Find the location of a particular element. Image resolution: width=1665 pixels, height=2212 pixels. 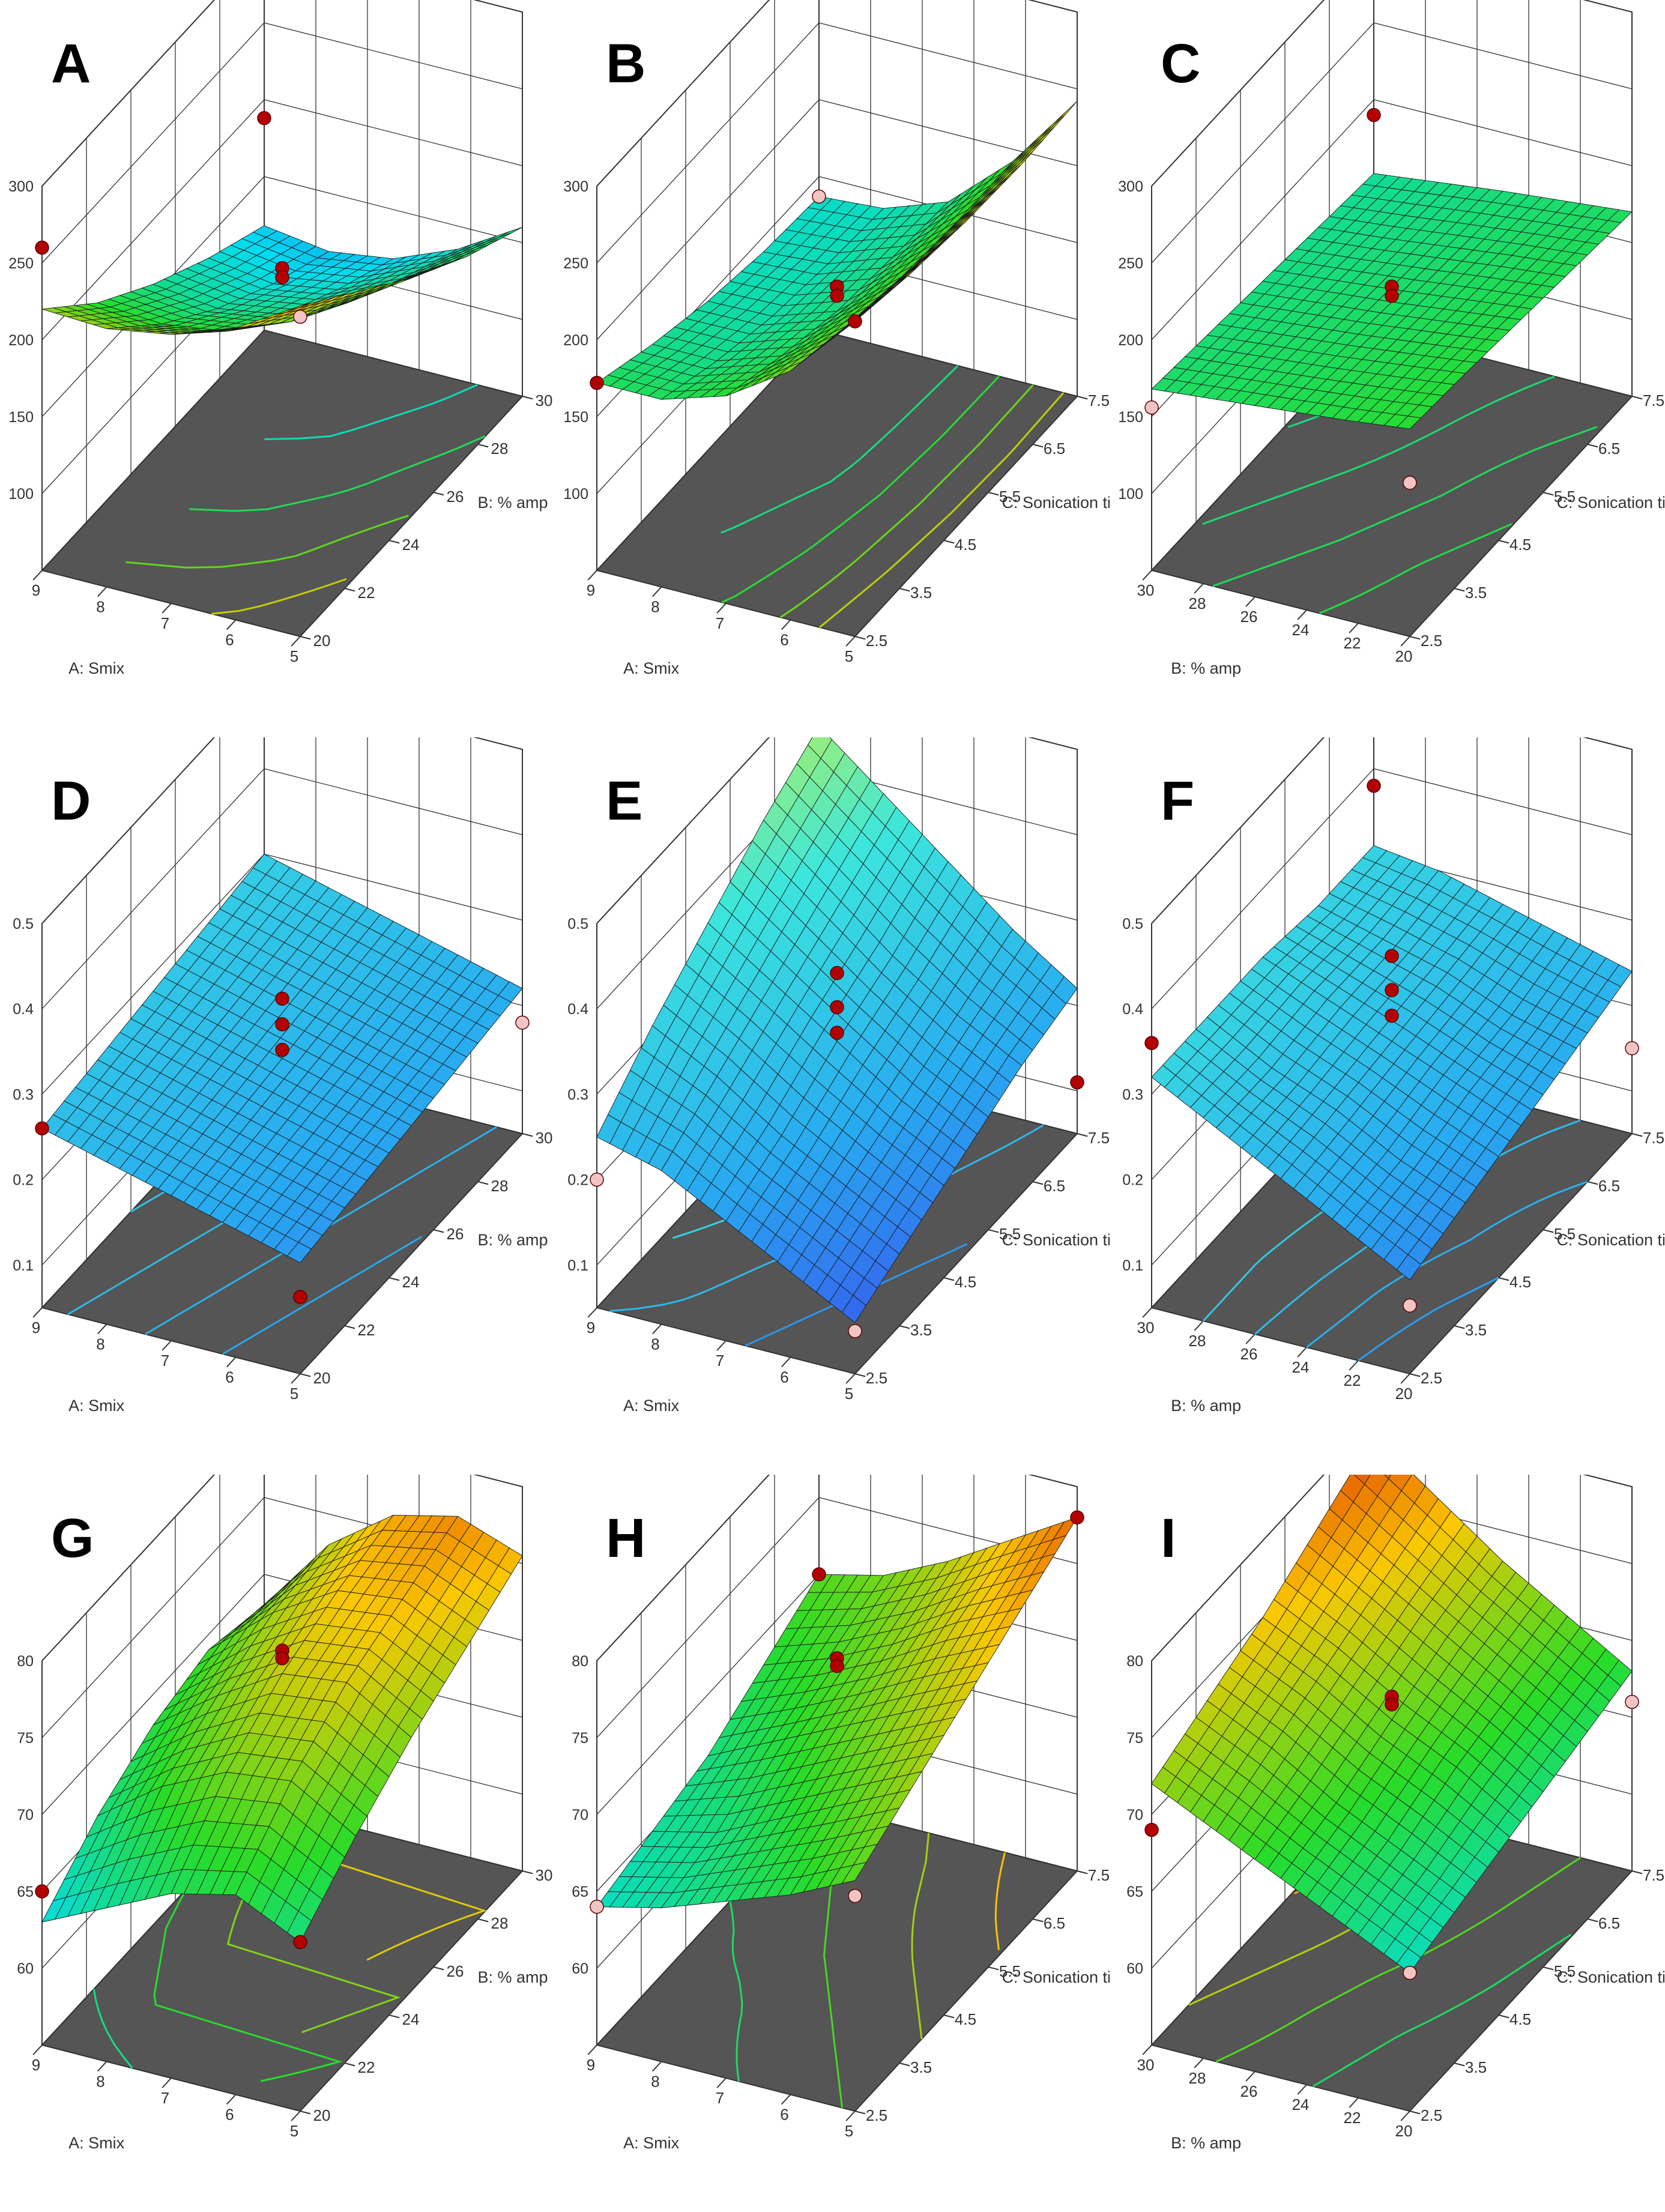

y-axis-label: B: % amp is located at coordinates (512, 503).